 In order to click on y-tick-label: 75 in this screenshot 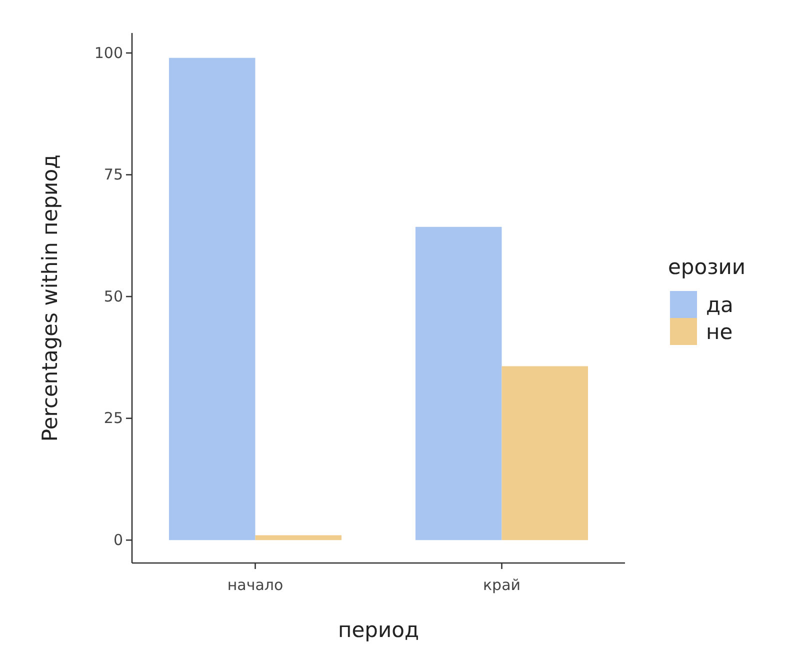, I will do `click(113, 175)`.